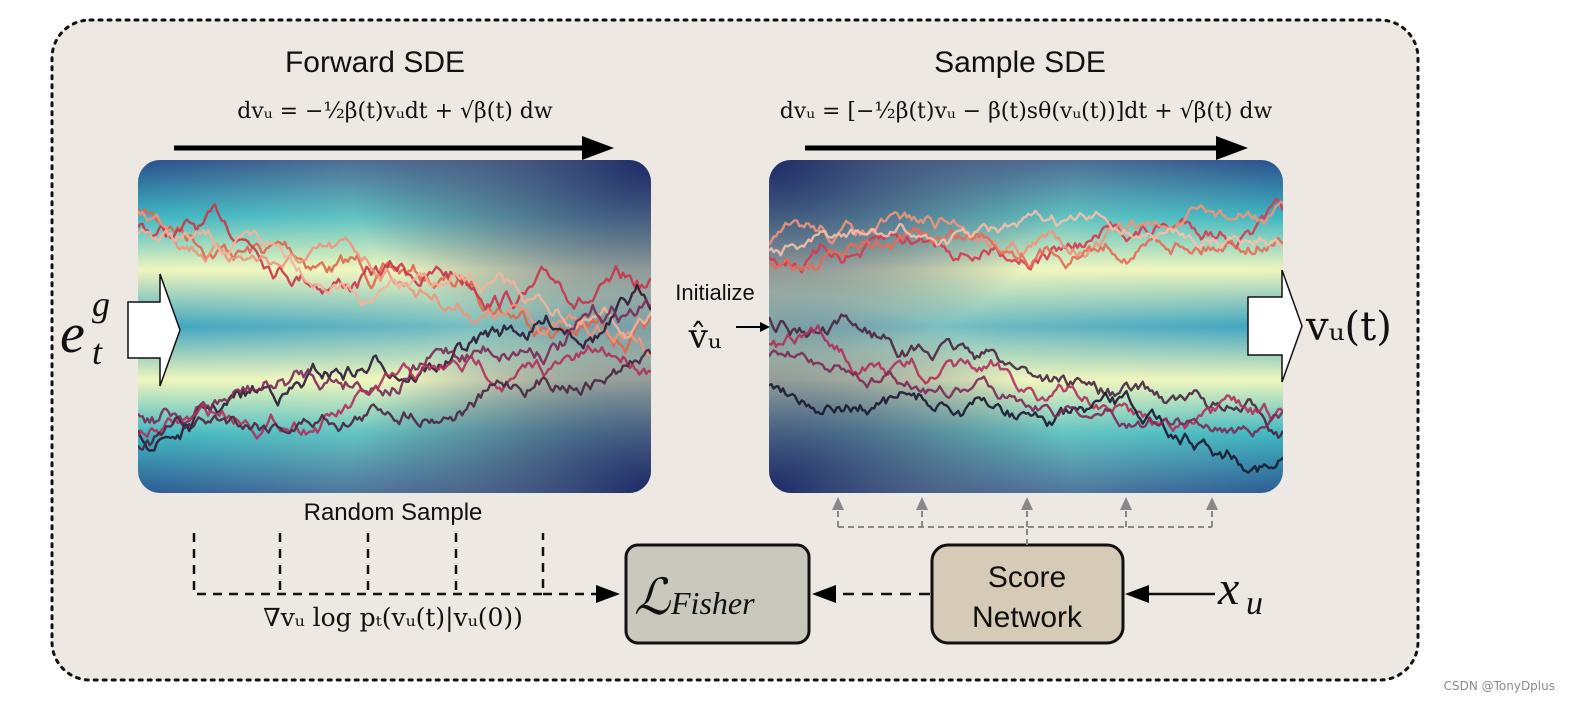 The height and width of the screenshot is (701, 1569). Describe the element at coordinates (1020, 62) in the screenshot. I see `sample-sde-title: Sample SDE` at that location.